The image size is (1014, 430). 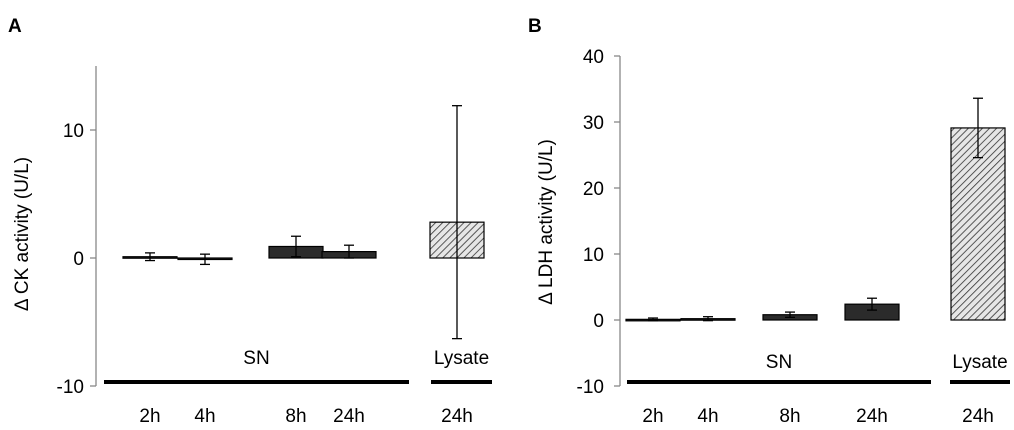 What do you see at coordinates (872, 416) in the screenshot?
I see `category-label-b-3: 24h` at bounding box center [872, 416].